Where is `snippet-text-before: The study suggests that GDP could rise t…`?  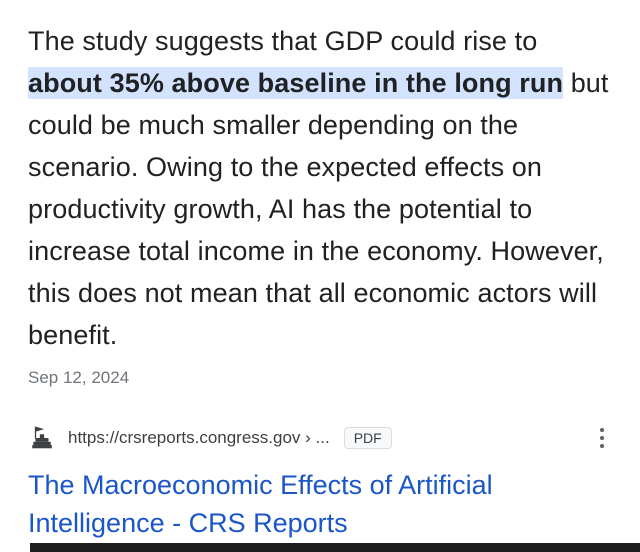
snippet-text-before: The study suggests that GDP could rise t… is located at coordinates (283, 41).